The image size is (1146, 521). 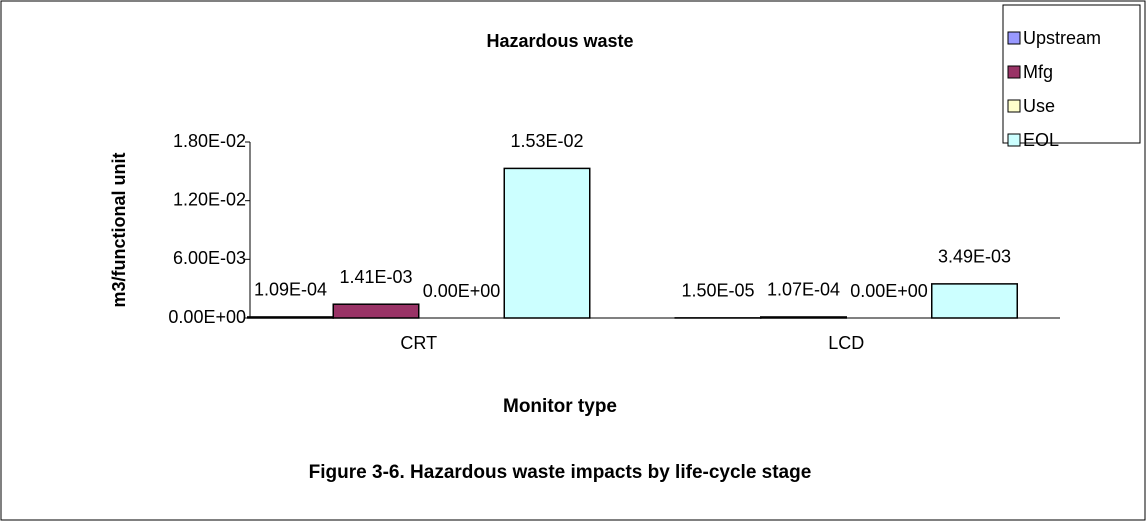 What do you see at coordinates (209, 141) in the screenshot?
I see `y-tick-label: 1.80E-02` at bounding box center [209, 141].